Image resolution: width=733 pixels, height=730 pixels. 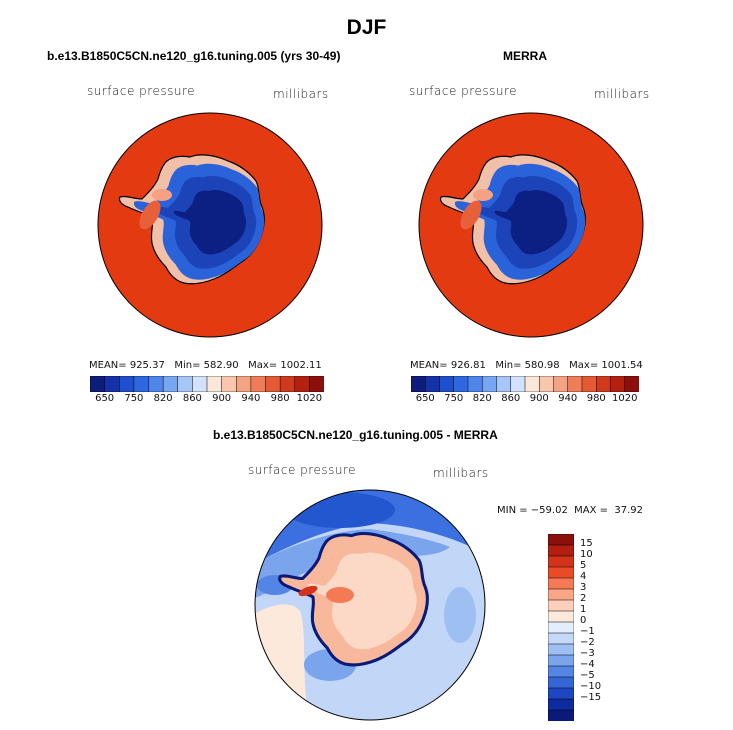 What do you see at coordinates (587, 664) in the screenshot?
I see `colorbar-panel-3-tick-label: −4` at bounding box center [587, 664].